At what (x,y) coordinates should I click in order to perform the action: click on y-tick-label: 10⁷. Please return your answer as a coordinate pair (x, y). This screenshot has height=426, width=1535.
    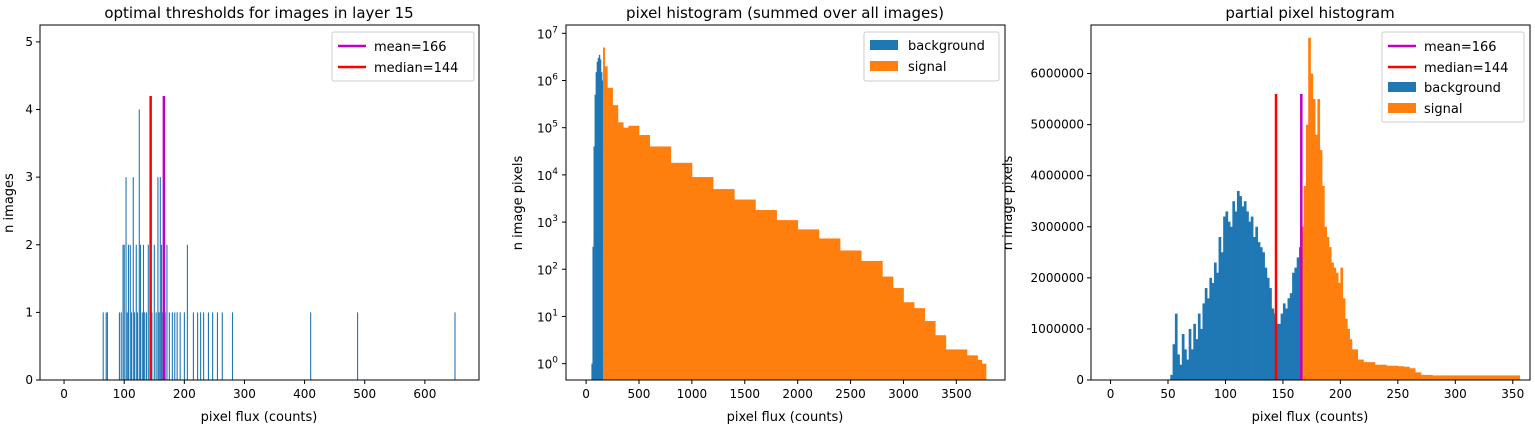
    Looking at the image, I should click on (547, 33).